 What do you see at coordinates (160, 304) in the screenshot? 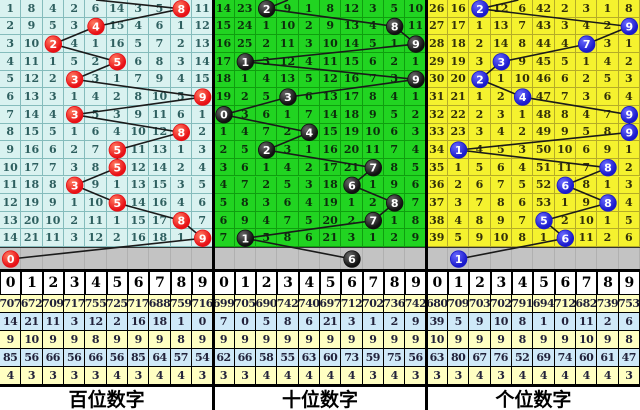
I see `stat-cell: 688` at bounding box center [160, 304].